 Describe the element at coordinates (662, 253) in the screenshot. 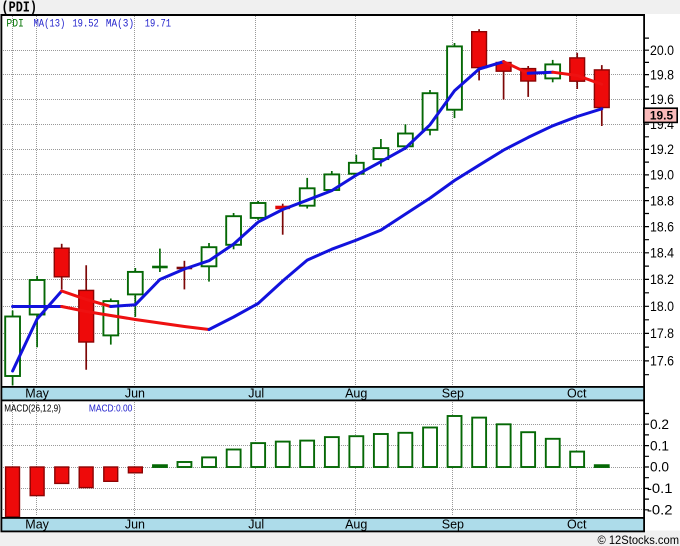

I see `svg-text: 18.4` at that location.